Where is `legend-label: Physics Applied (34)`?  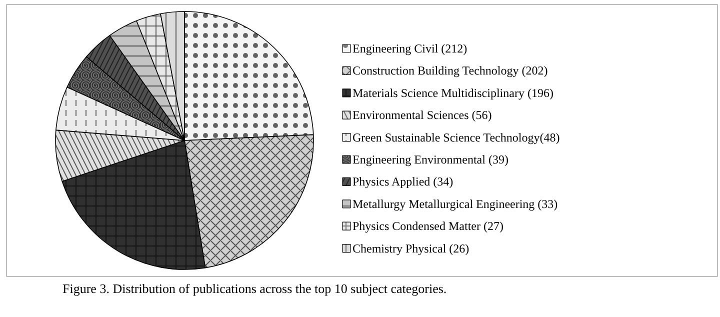
legend-label: Physics Applied (34) is located at coordinates (403, 181).